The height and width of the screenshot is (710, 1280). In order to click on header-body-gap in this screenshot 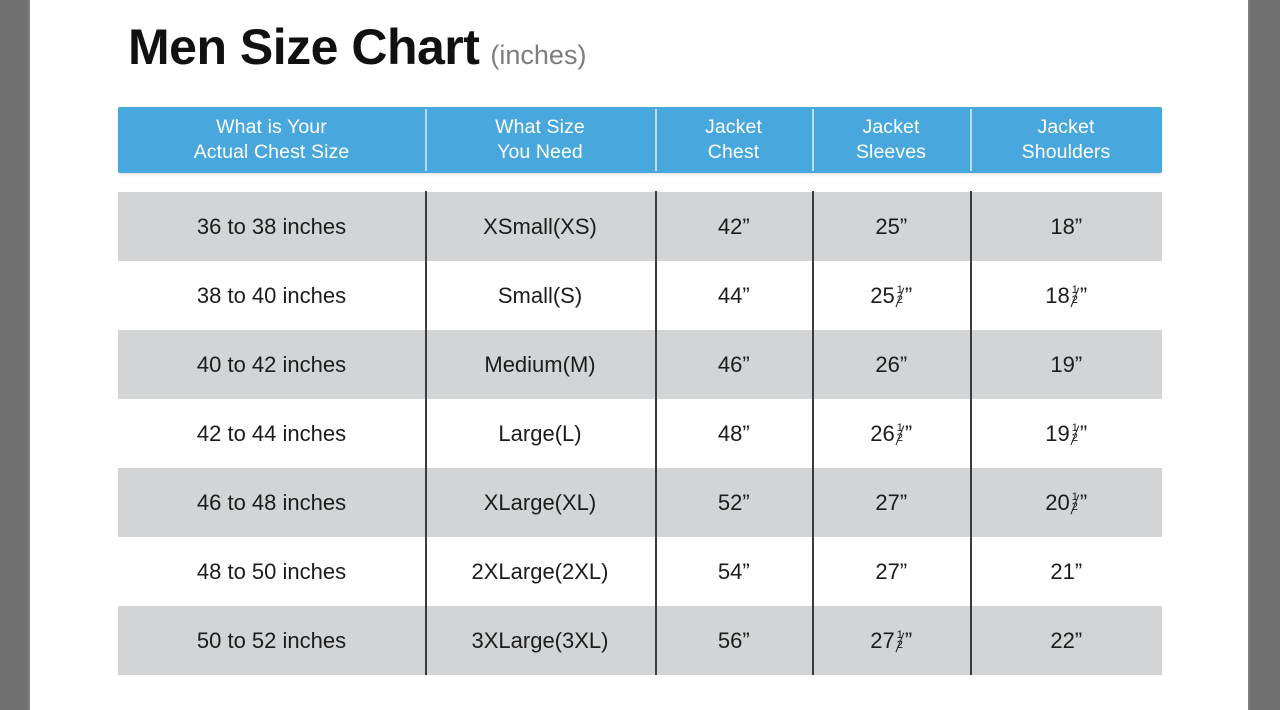, I will do `click(640, 182)`.